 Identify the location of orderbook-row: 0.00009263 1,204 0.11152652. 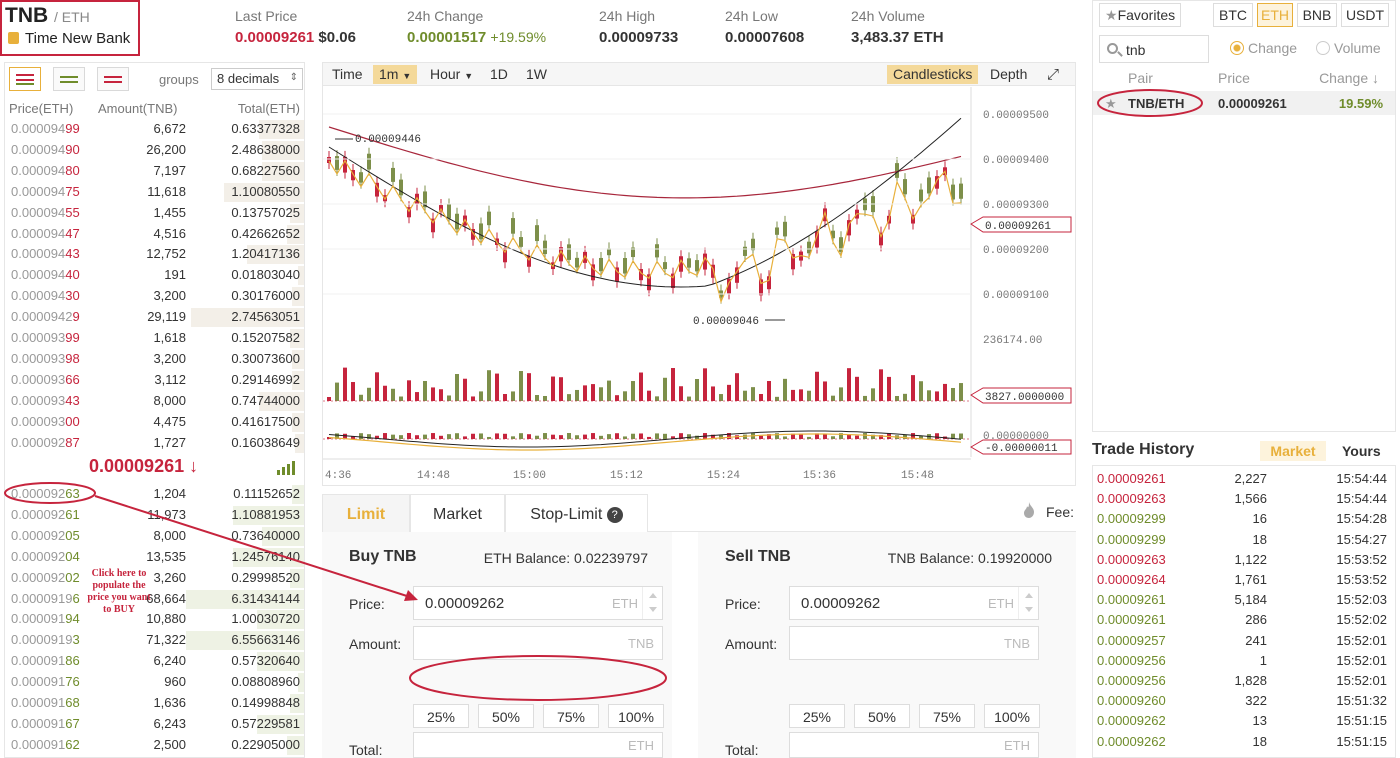
(154, 494).